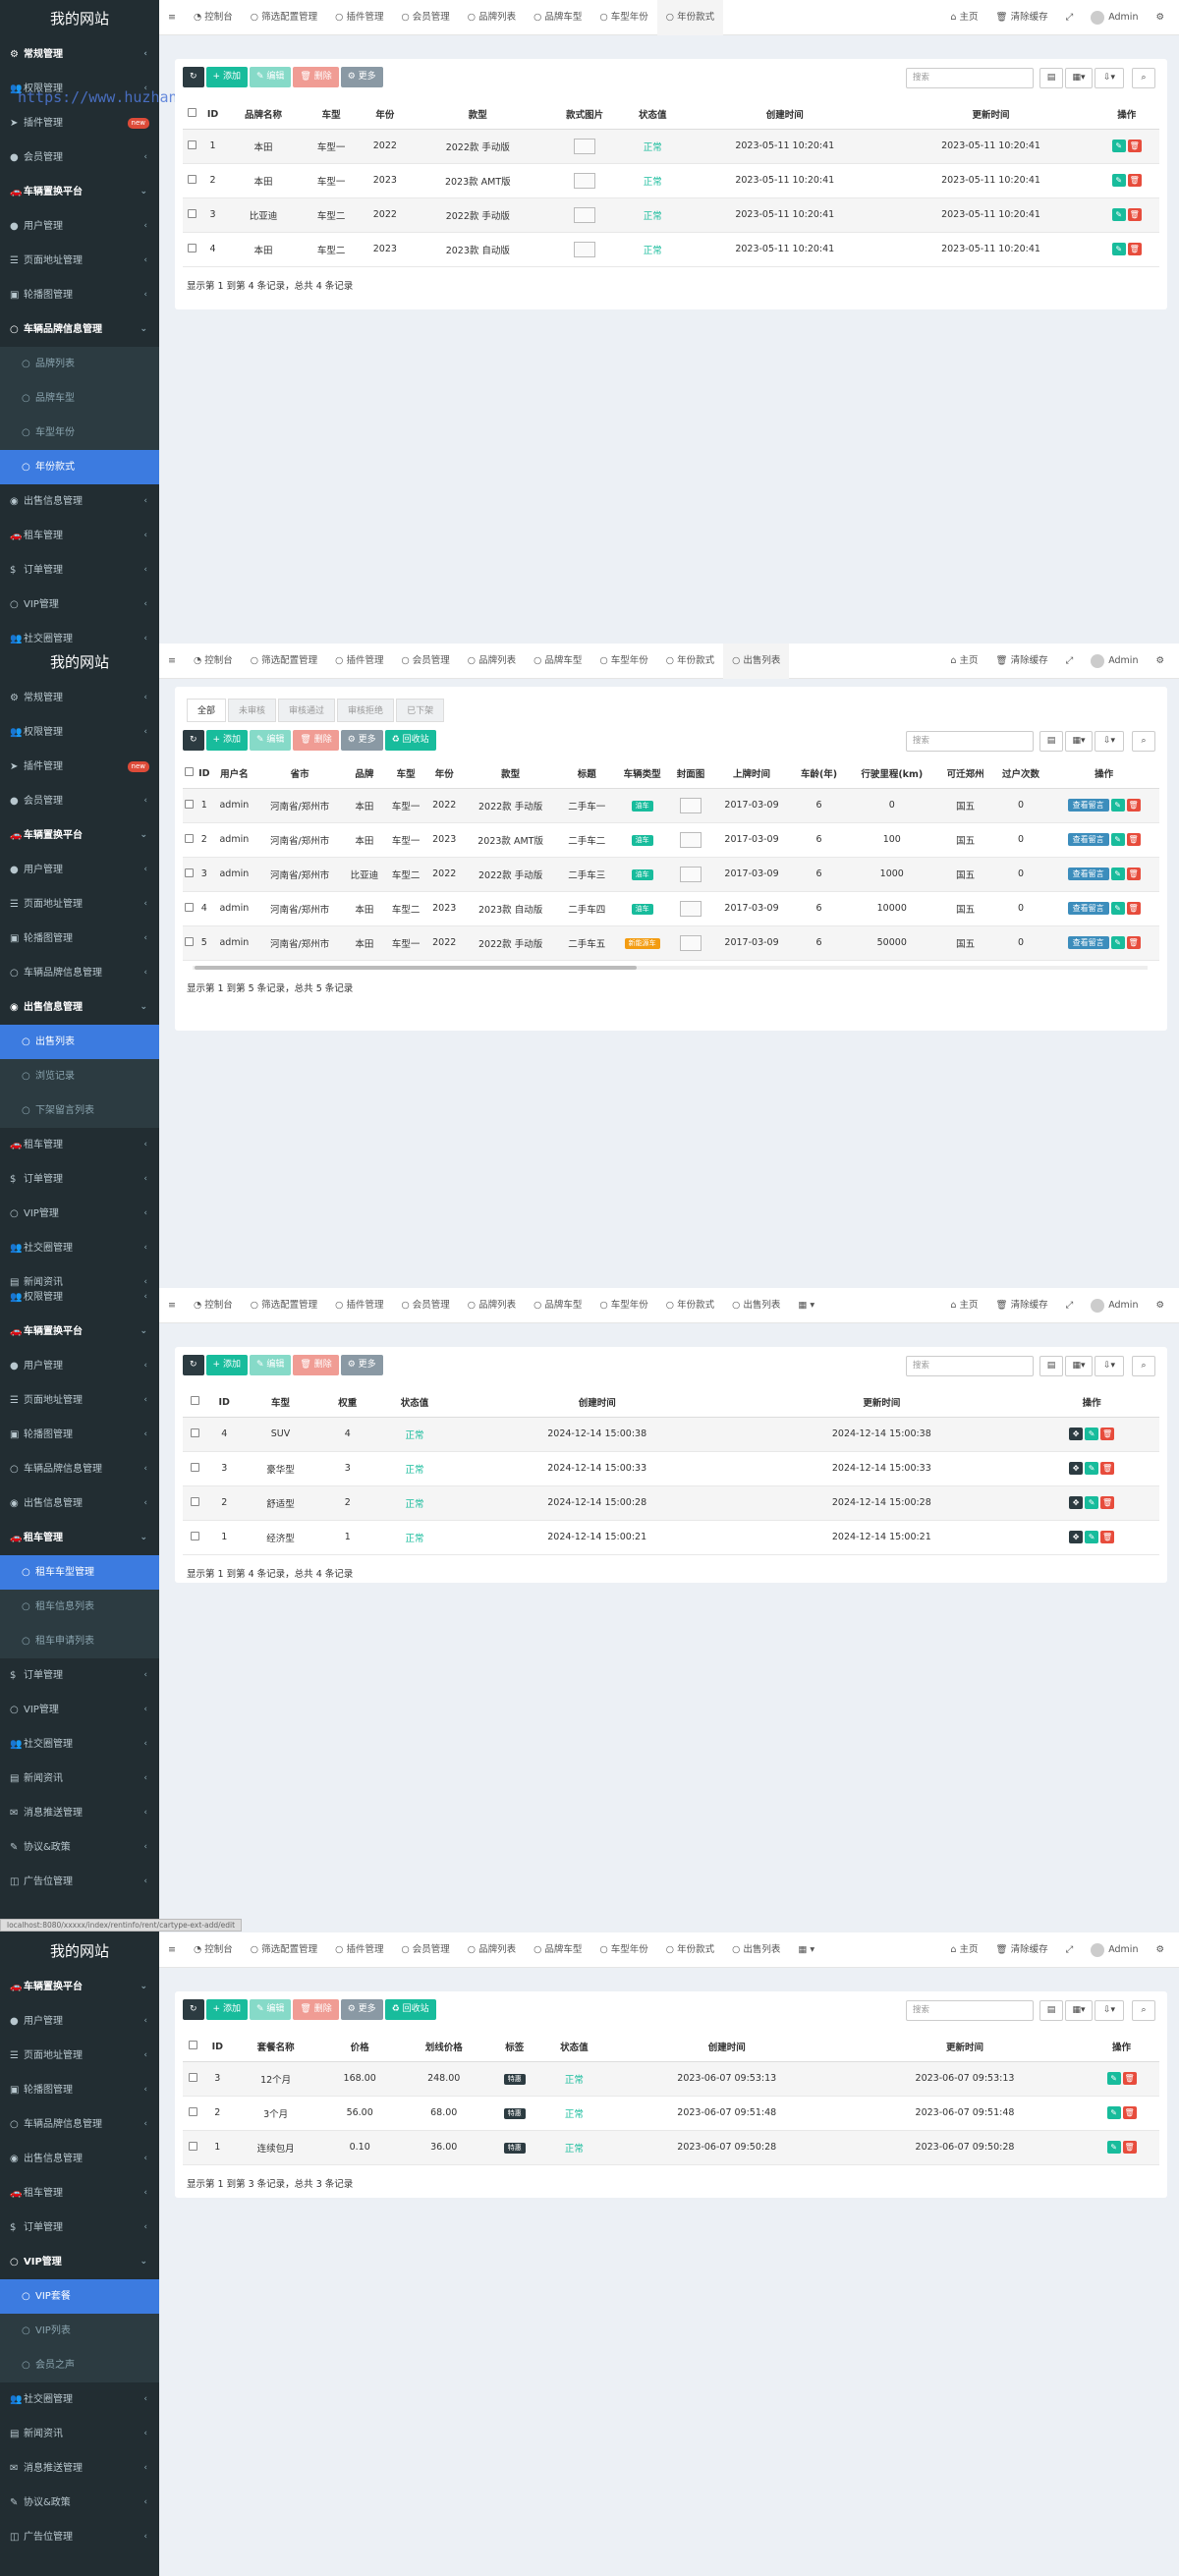 This screenshot has height=2576, width=1179. I want to click on sidebar-item: ⚙ 常规管理 ‹, so click(80, 54).